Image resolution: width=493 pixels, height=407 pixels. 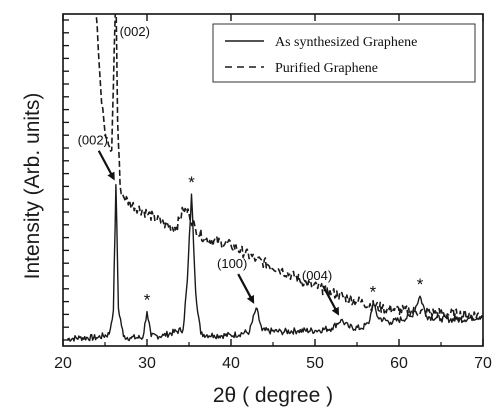 What do you see at coordinates (326, 68) in the screenshot?
I see `legend-label-purified: Purified Graphene` at bounding box center [326, 68].